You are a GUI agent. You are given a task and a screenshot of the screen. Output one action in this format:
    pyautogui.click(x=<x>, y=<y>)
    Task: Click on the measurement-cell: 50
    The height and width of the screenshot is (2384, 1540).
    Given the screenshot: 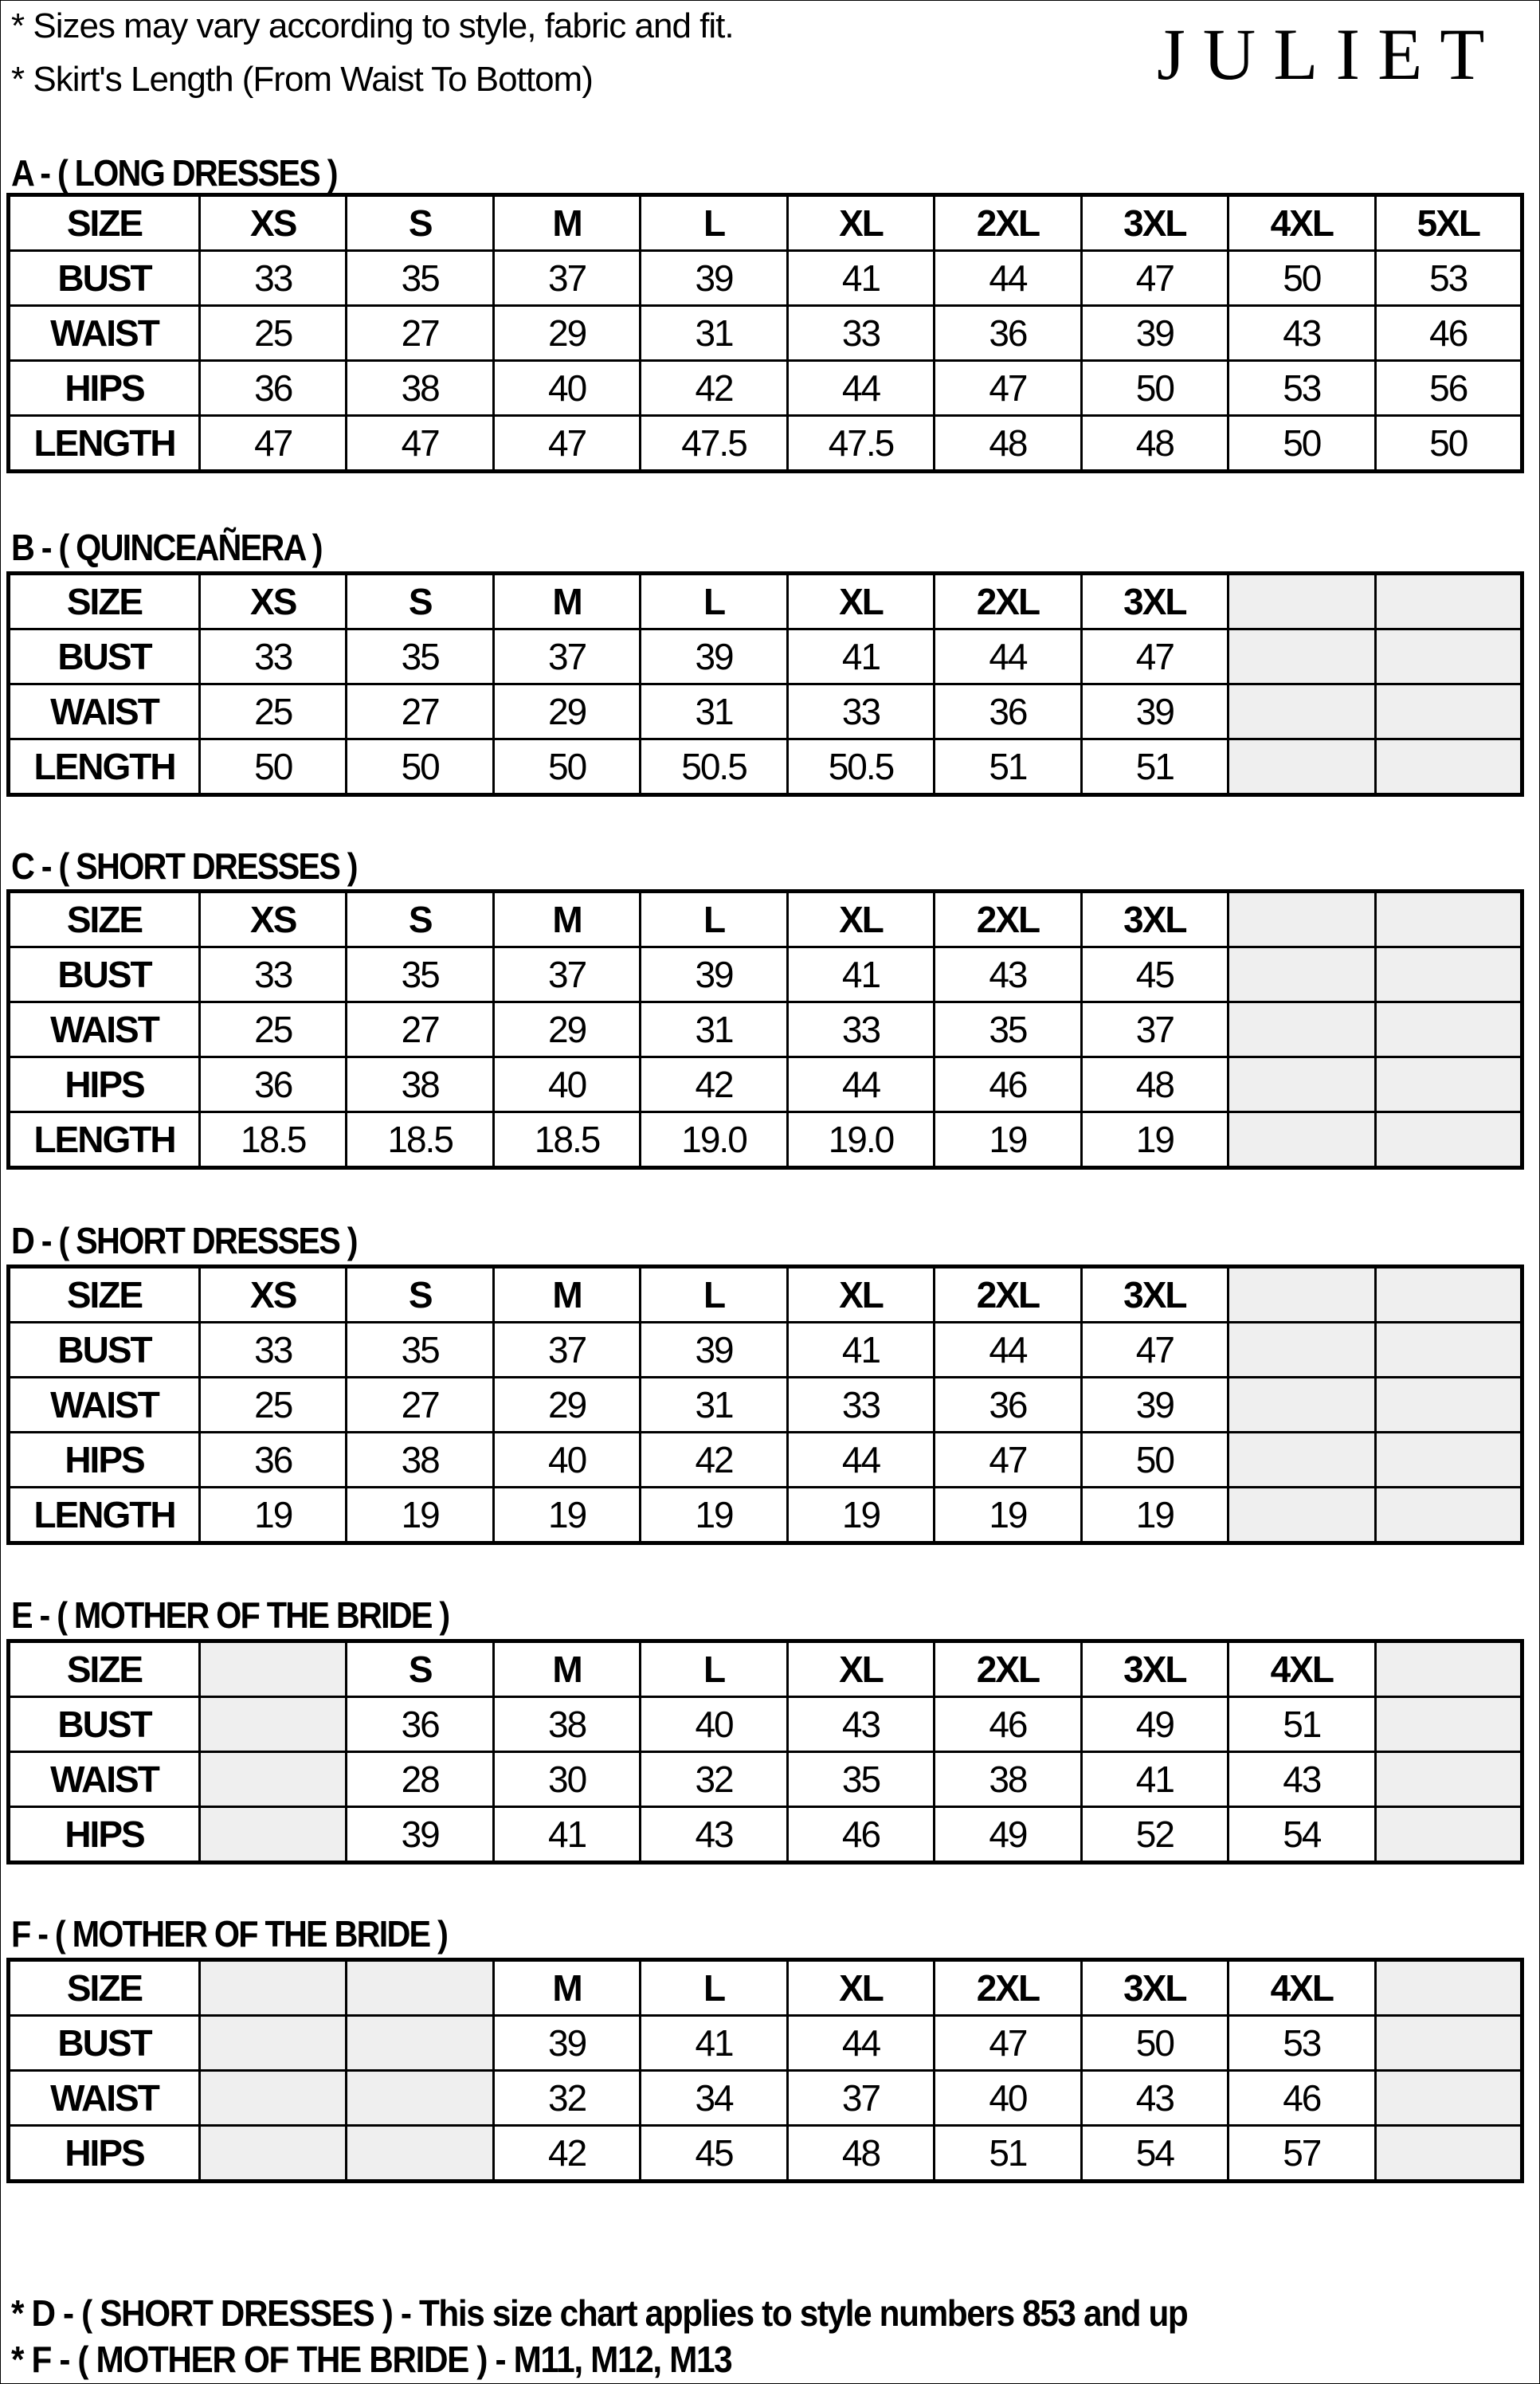 What is the action you would take?
    pyautogui.click(x=1155, y=1459)
    